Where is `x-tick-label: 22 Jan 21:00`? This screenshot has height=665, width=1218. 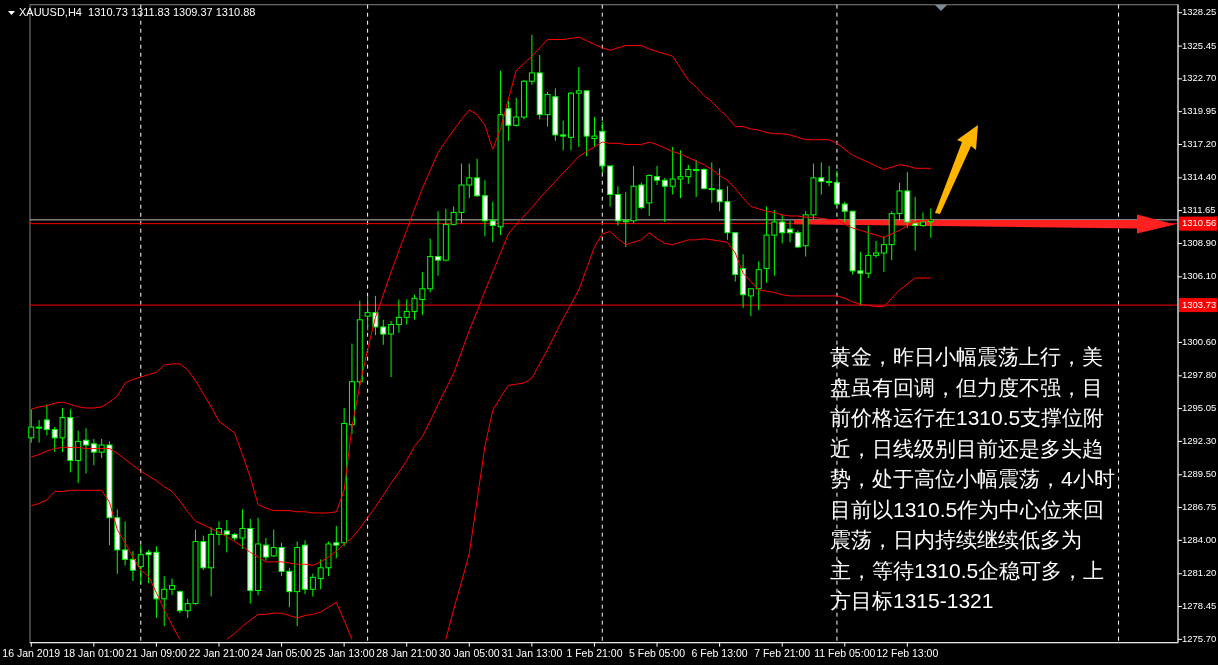 x-tick-label: 22 Jan 21:00 is located at coordinates (219, 652).